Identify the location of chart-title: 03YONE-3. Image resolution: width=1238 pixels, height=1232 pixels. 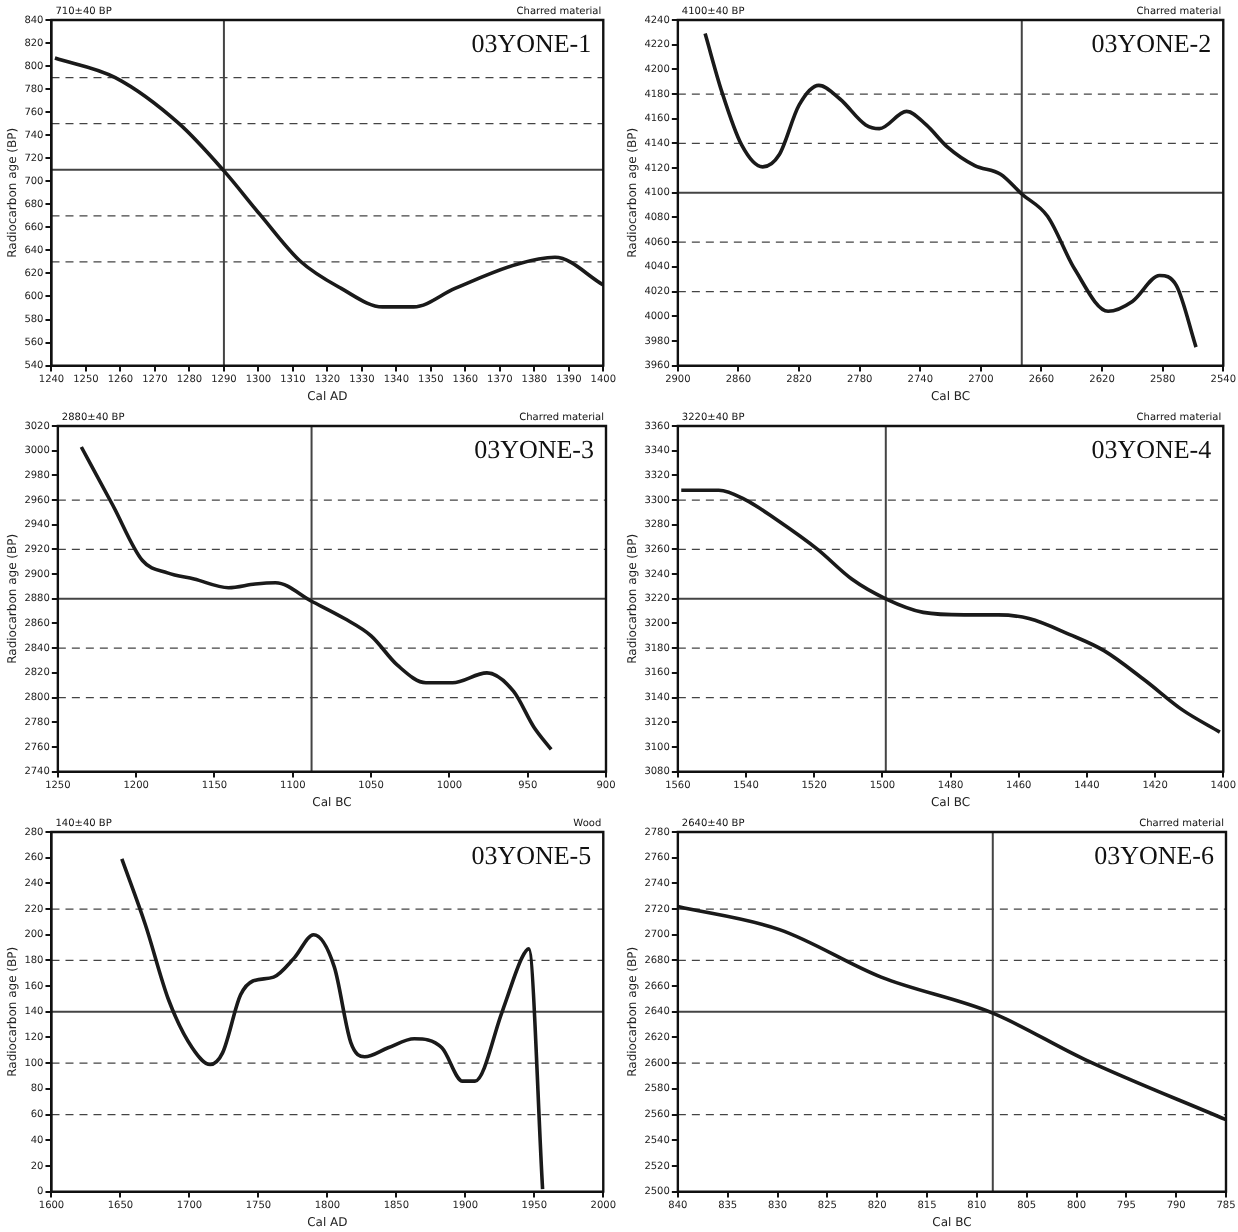
(534, 448).